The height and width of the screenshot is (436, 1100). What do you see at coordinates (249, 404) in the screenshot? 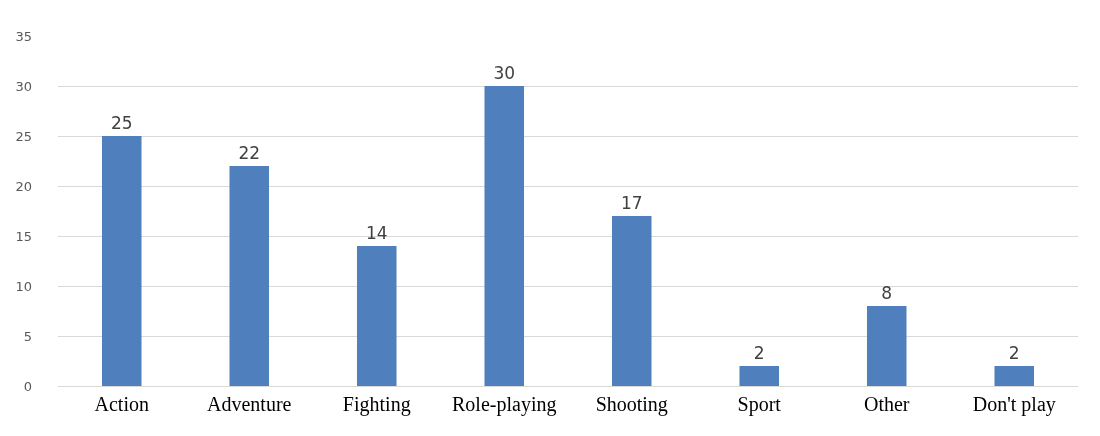
I see `x-tick-label: Adventure` at bounding box center [249, 404].